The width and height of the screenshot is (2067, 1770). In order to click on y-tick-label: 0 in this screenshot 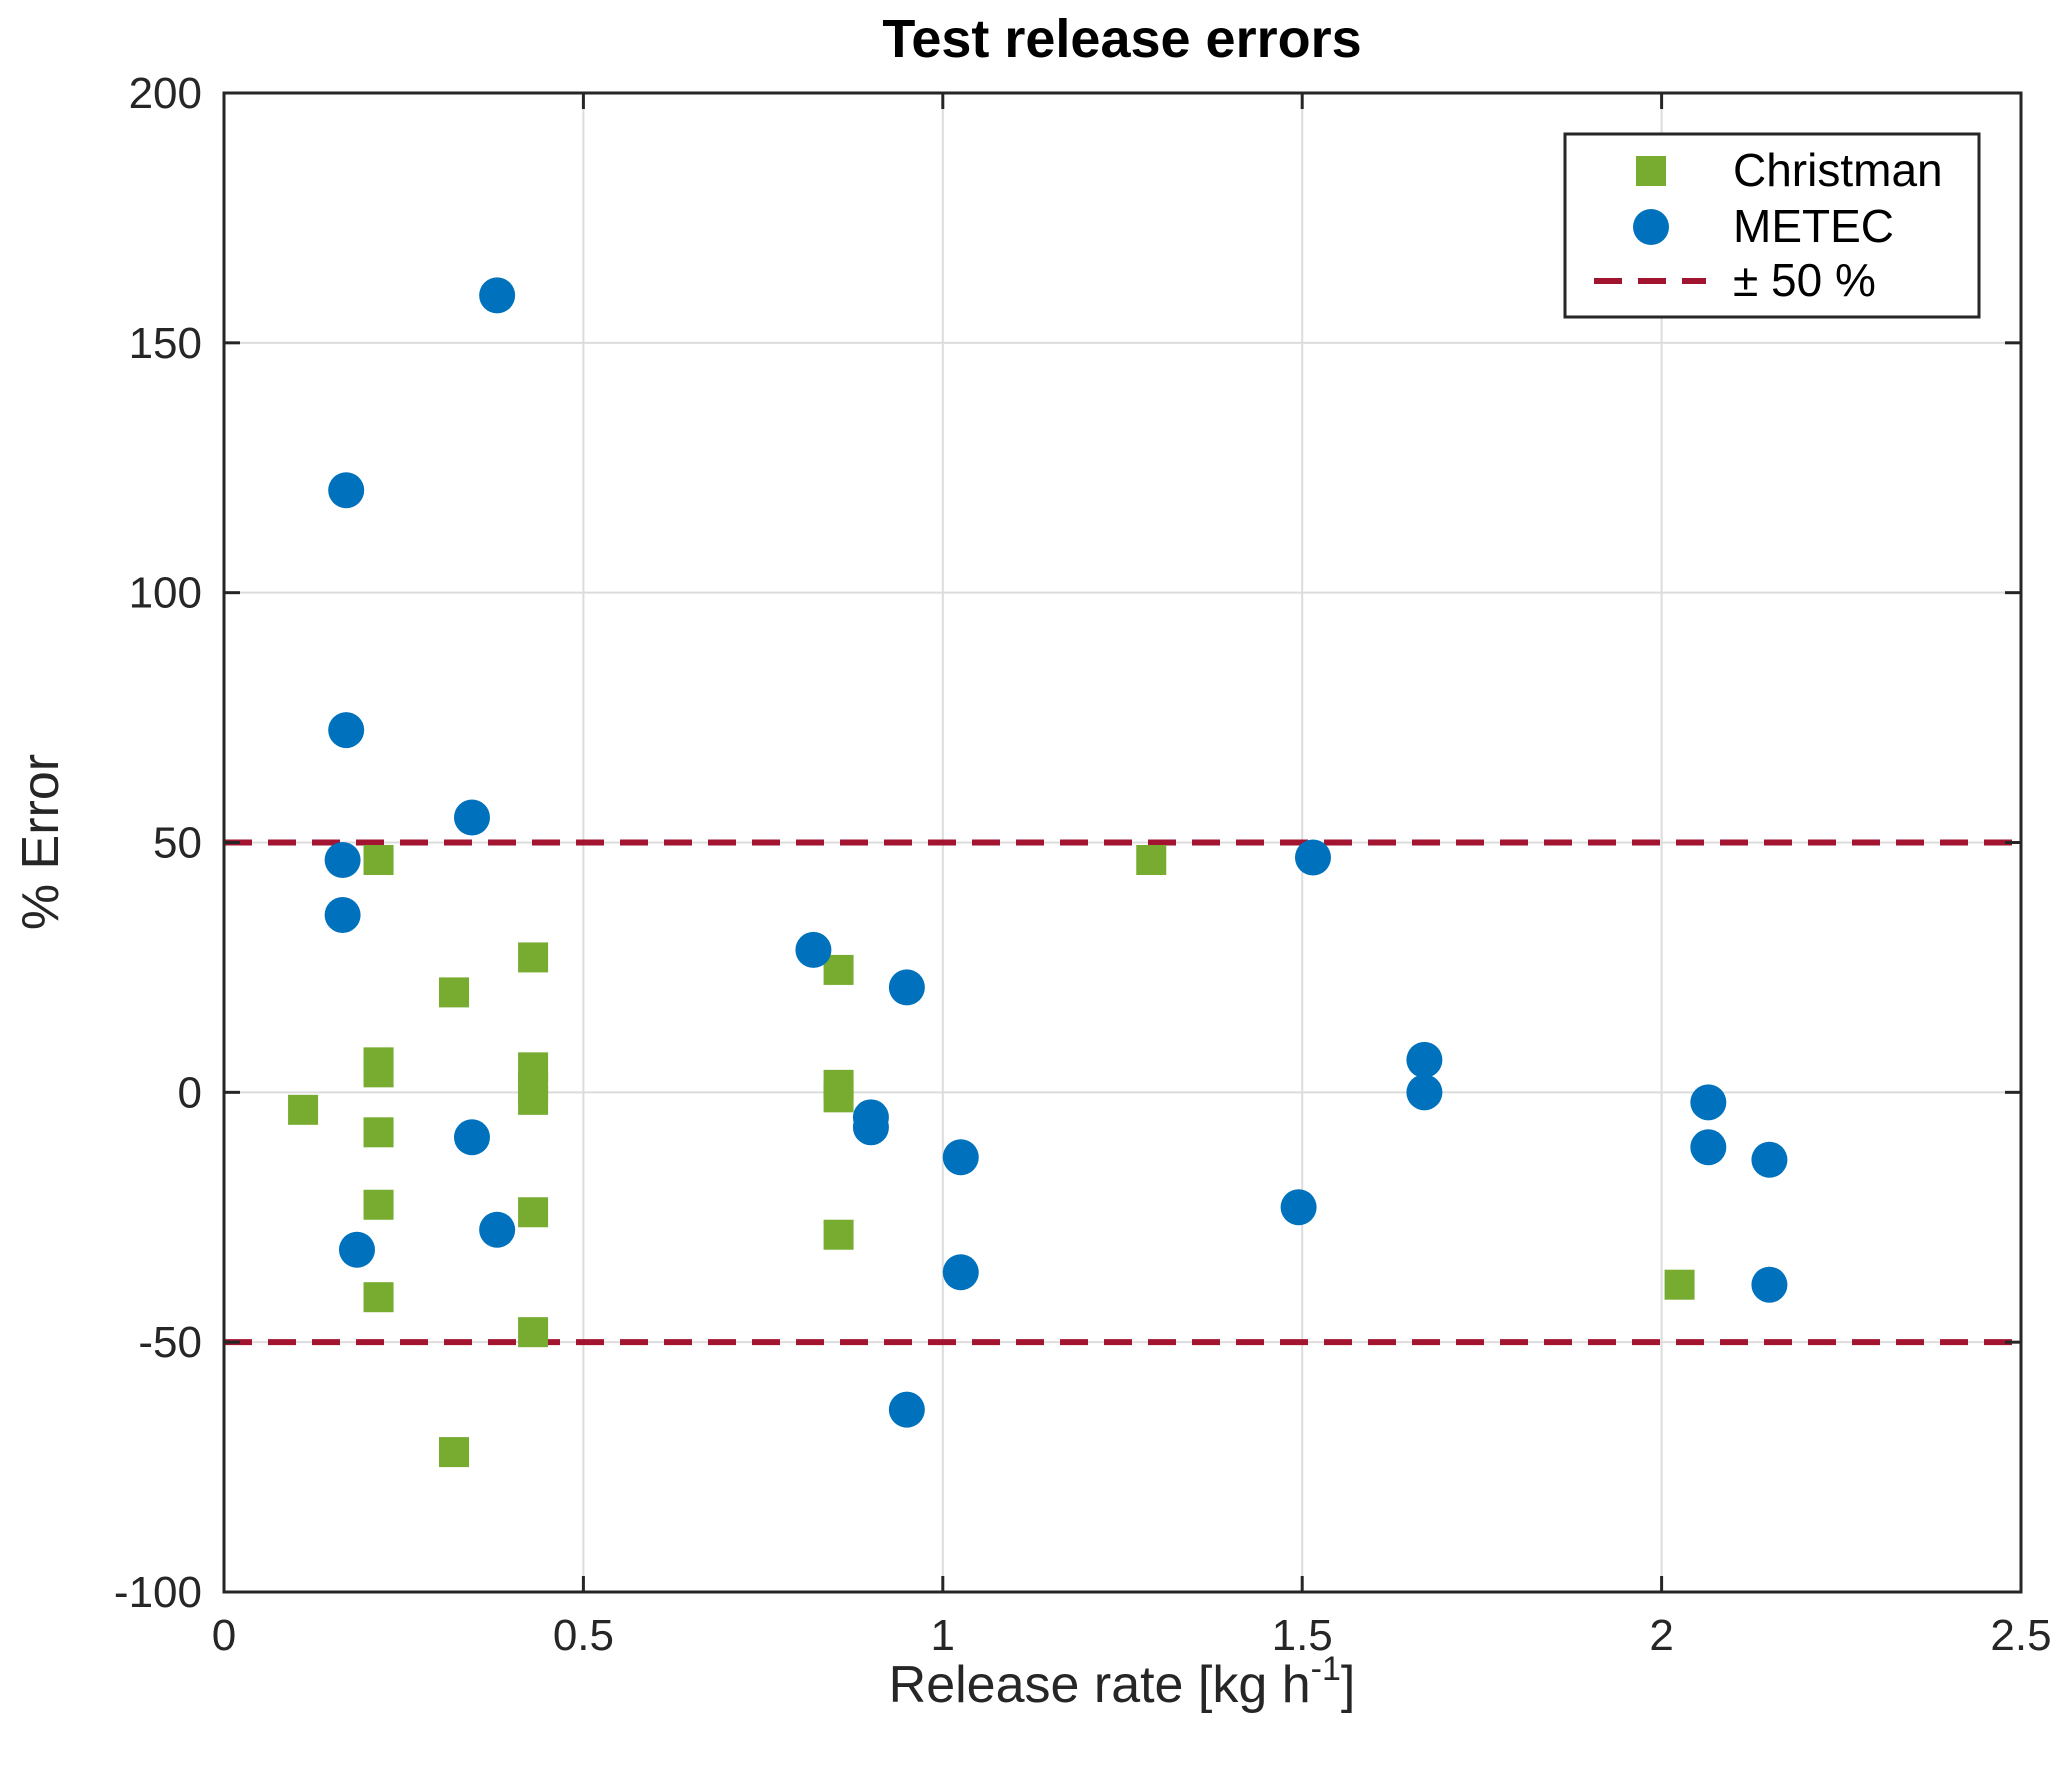, I will do `click(190, 1092)`.